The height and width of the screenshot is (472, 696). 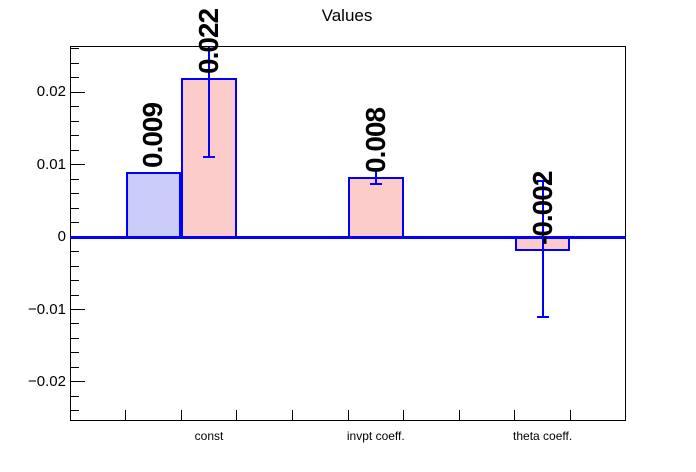 I want to click on bar-value-label: -0.002, so click(x=542, y=208).